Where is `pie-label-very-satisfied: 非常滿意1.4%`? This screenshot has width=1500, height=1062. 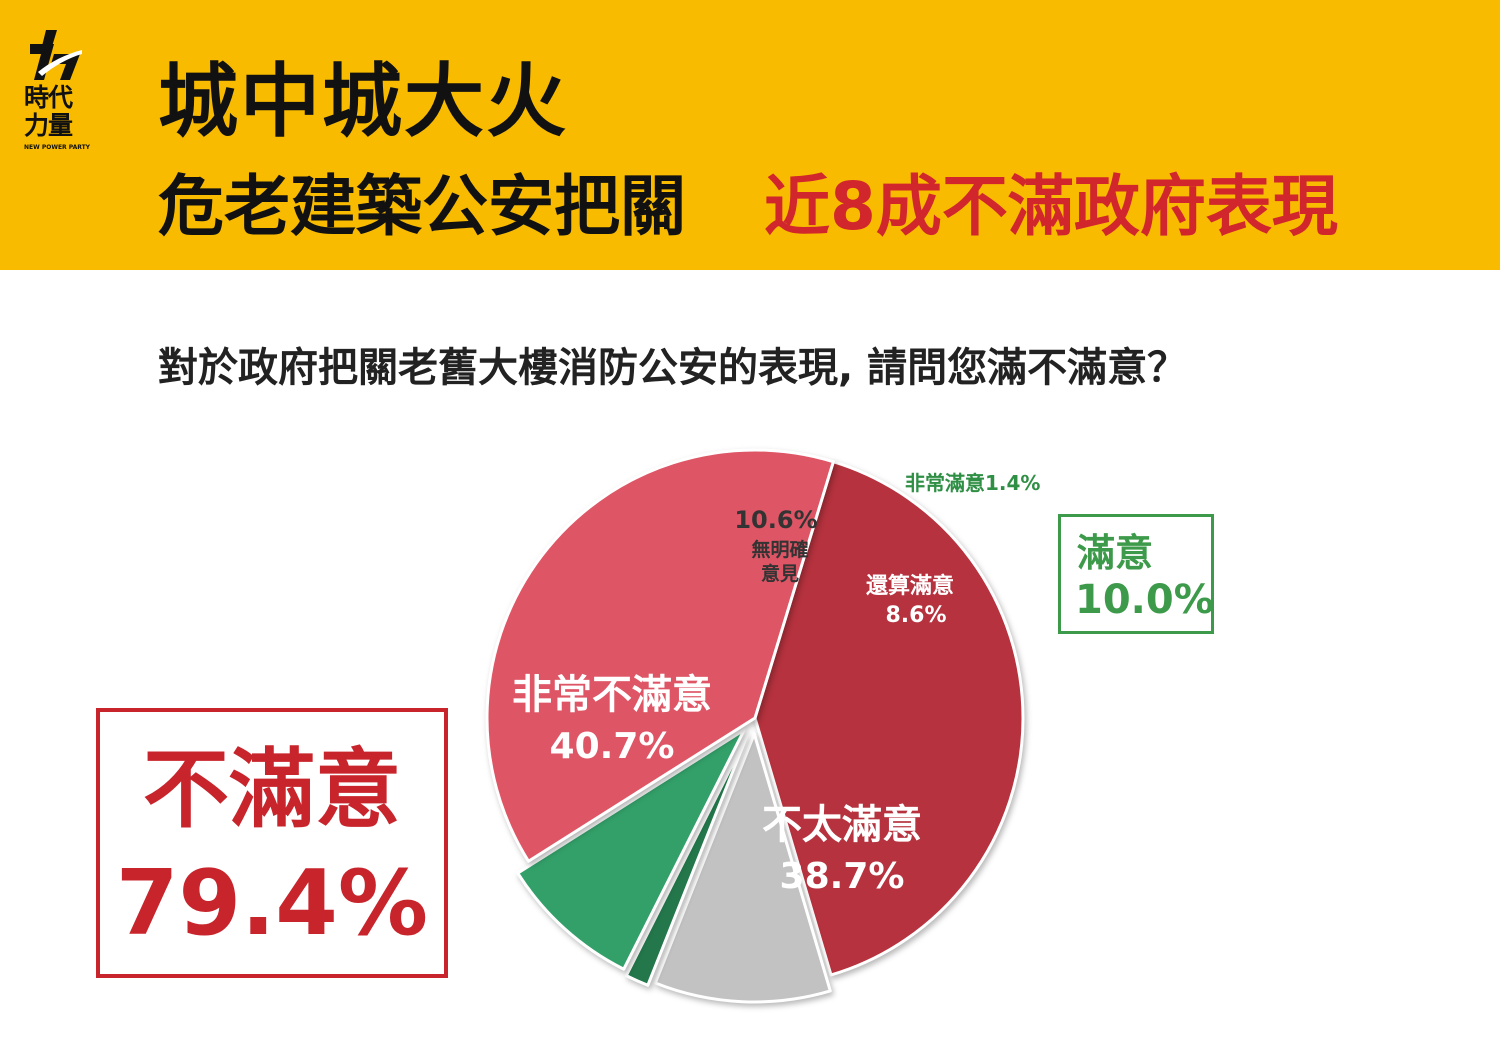
pie-label-very-satisfied: 非常滿意1.4% is located at coordinates (972, 483).